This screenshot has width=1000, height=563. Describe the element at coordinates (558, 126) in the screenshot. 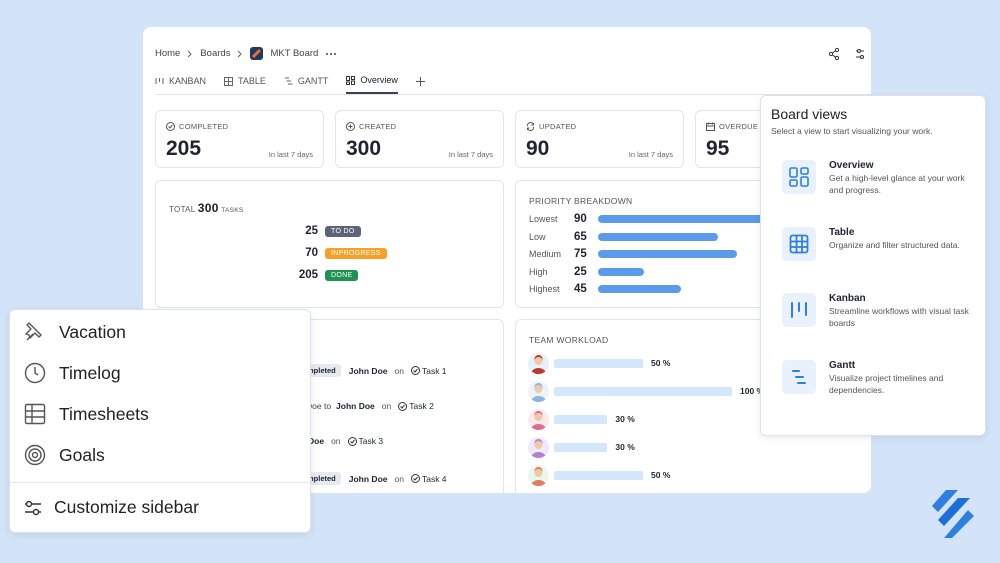

I see `text: UPDATED` at that location.